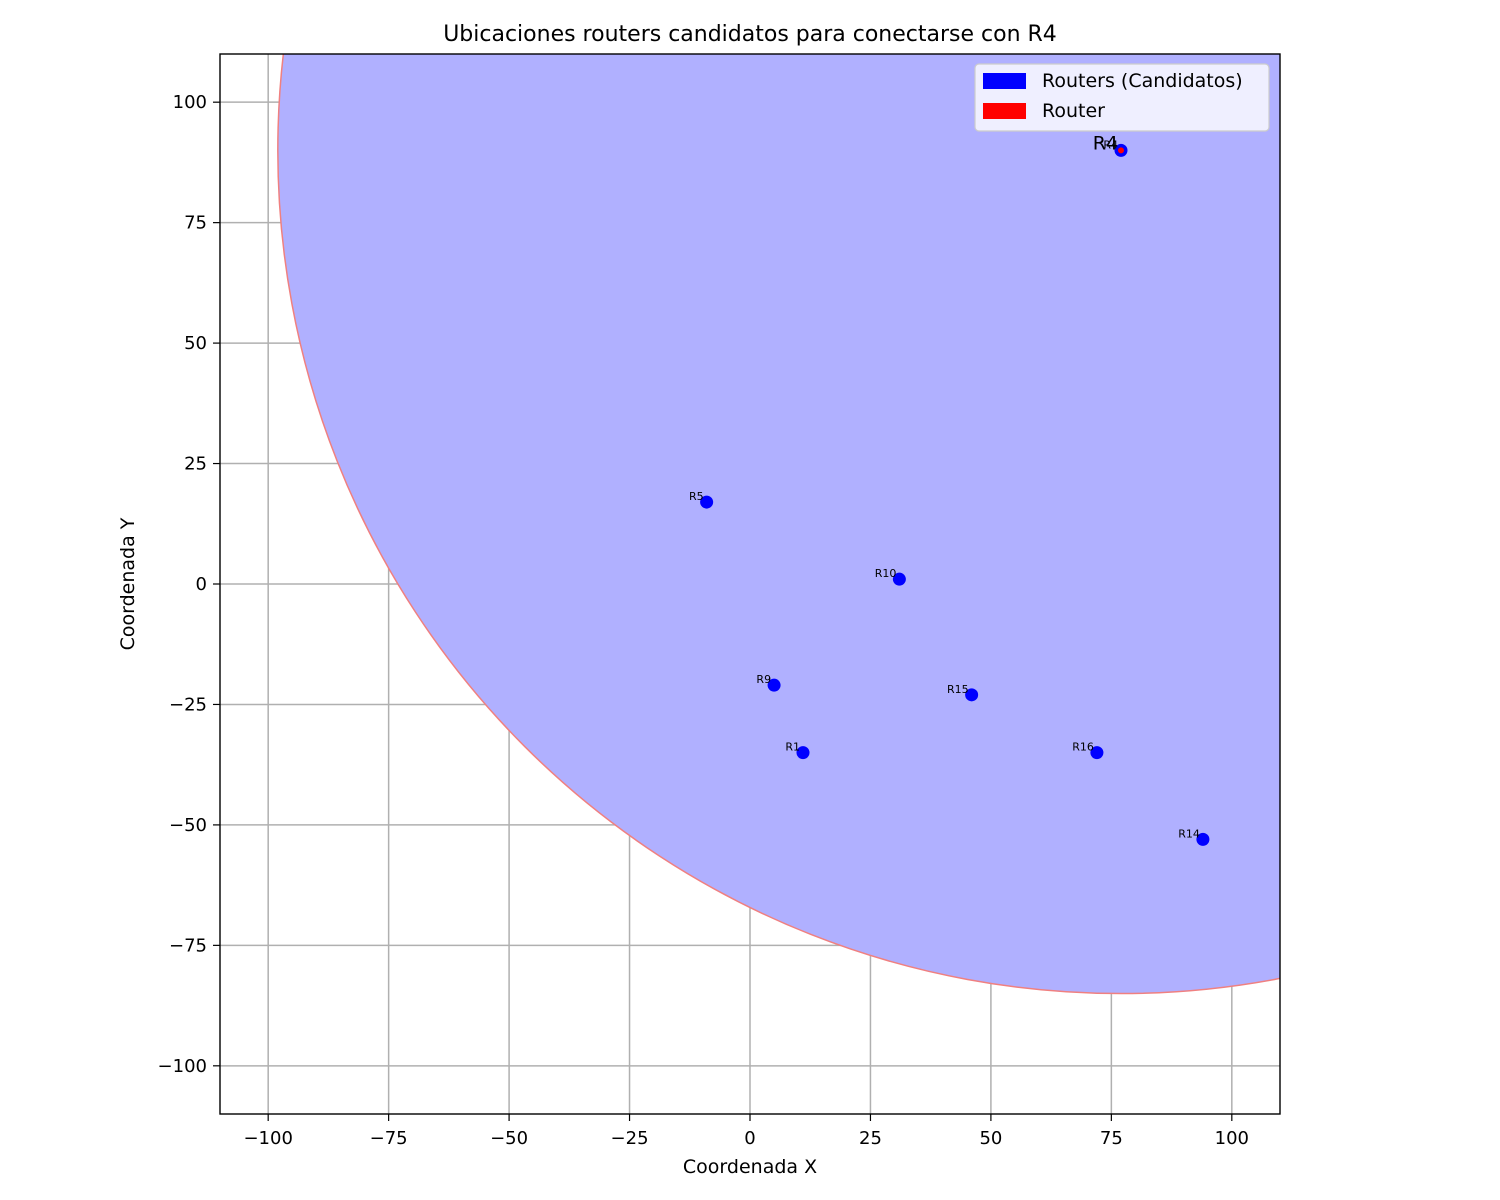 Image resolution: width=1500 pixels, height=1200 pixels. I want to click on target-router-point, so click(1121, 150).